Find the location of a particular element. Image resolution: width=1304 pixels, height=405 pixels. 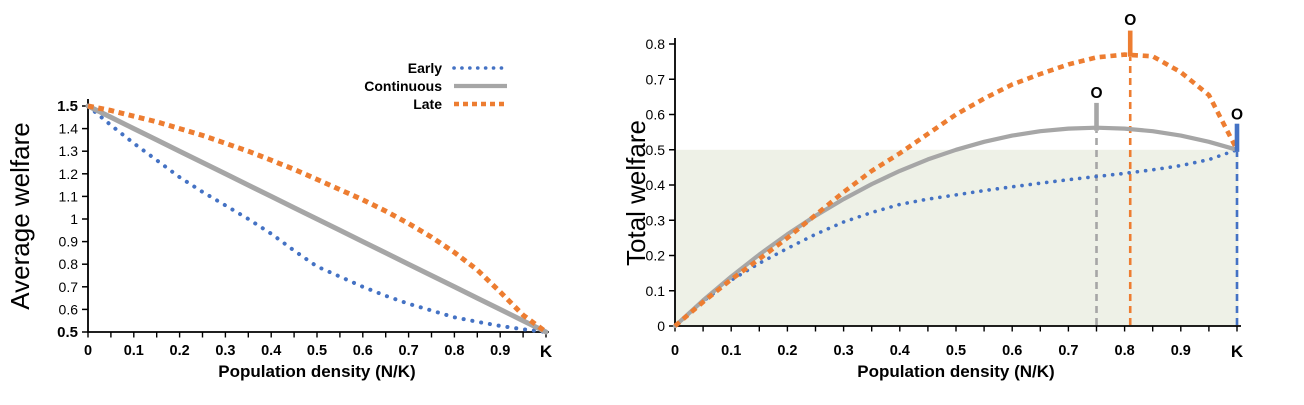

y-tick-label: 0.1 is located at coordinates (656, 291).